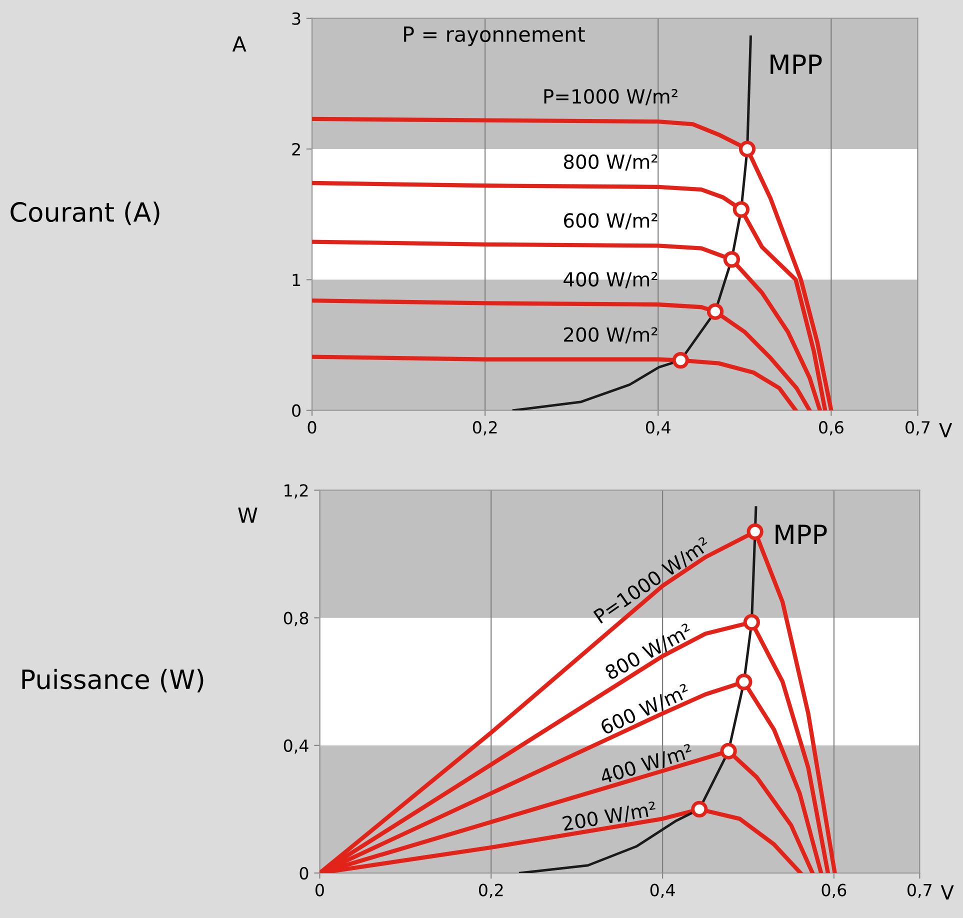 The image size is (963, 918). What do you see at coordinates (611, 335) in the screenshot?
I see `series-label: 200 W/m²` at bounding box center [611, 335].